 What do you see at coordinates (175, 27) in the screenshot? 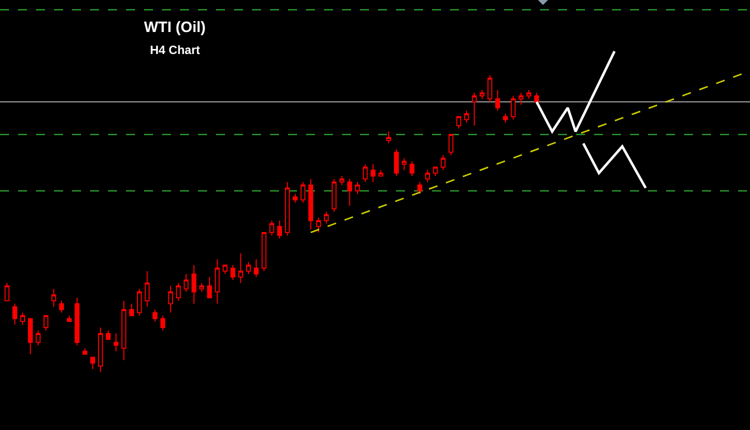
I see `chart-title: WTI (Oil)` at bounding box center [175, 27].